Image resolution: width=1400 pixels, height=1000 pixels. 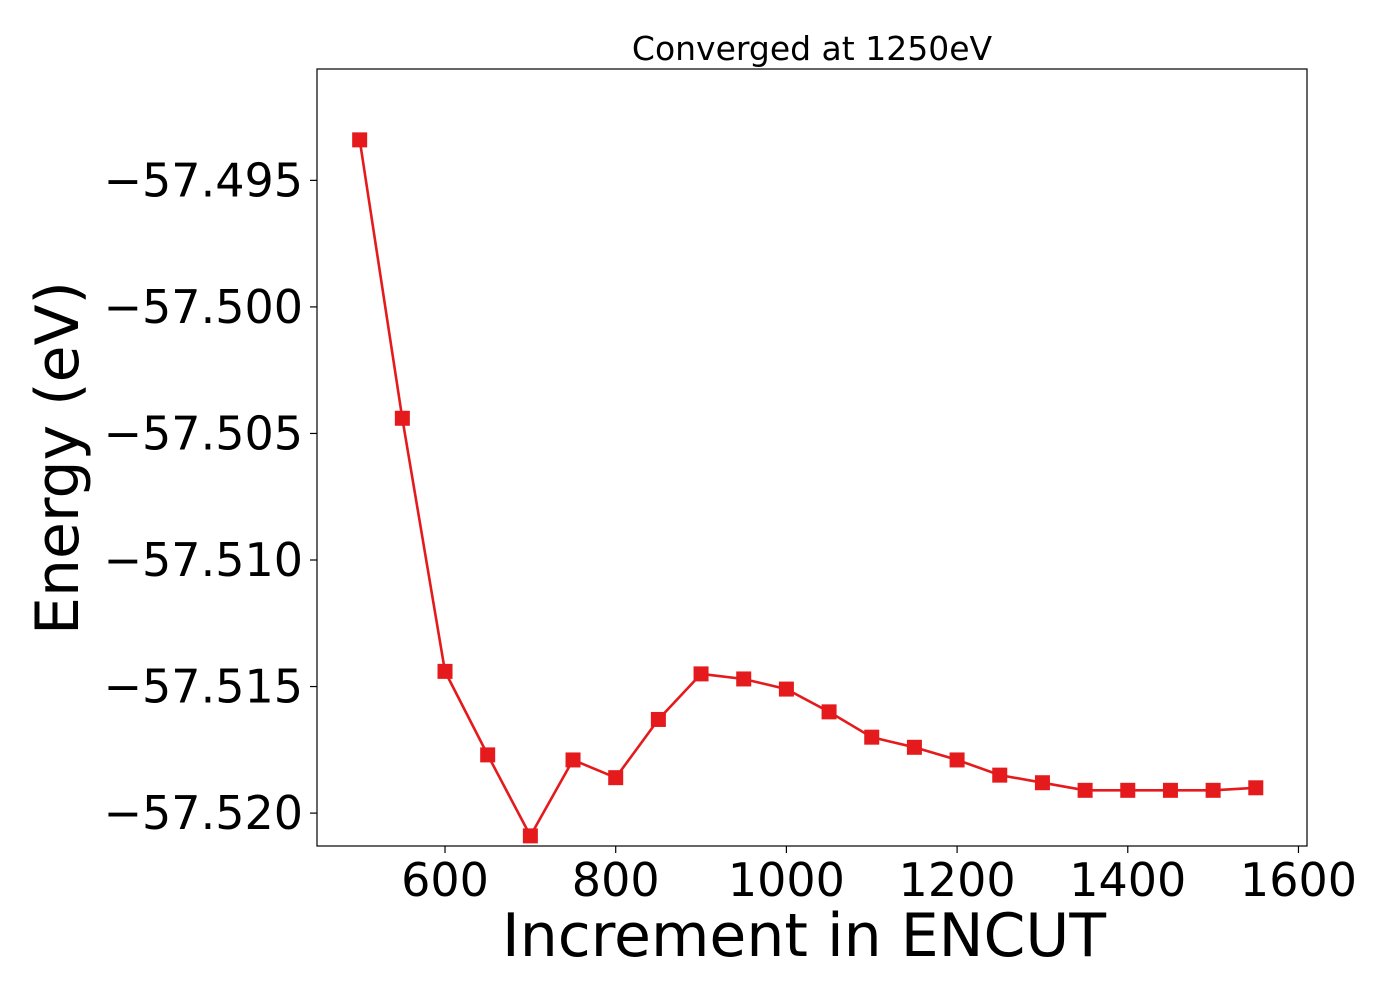 I want to click on chart-title: Converged at 1250eV, so click(x=812, y=48).